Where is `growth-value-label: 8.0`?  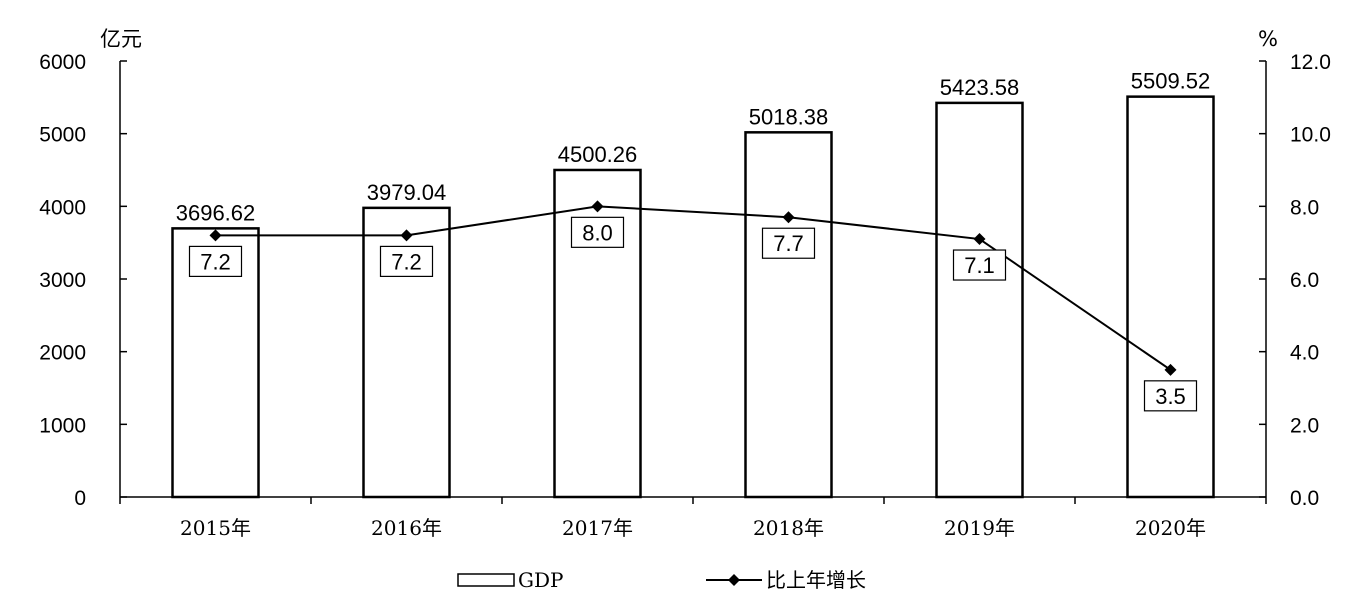
growth-value-label: 8.0 is located at coordinates (597, 232).